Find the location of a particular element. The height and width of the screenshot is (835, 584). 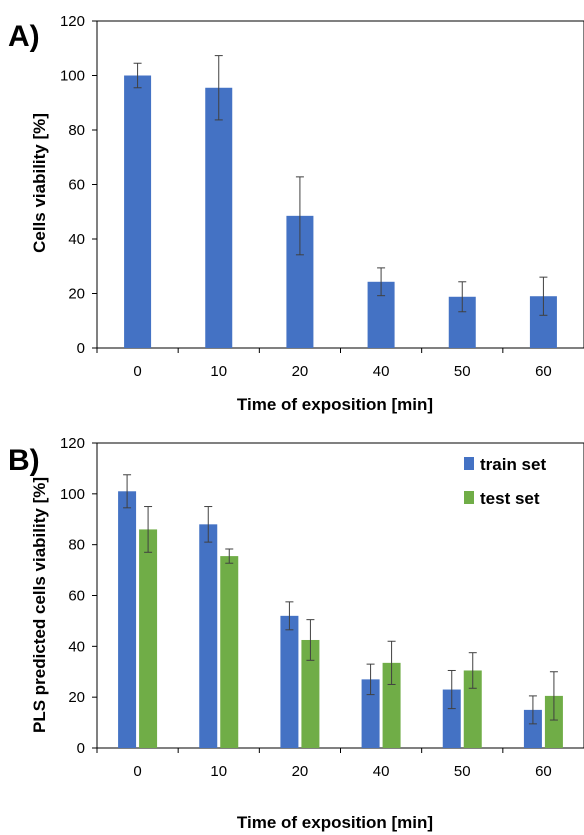

panel-b-ylabel: PLS predicted cells viability [%] is located at coordinates (39, 605).